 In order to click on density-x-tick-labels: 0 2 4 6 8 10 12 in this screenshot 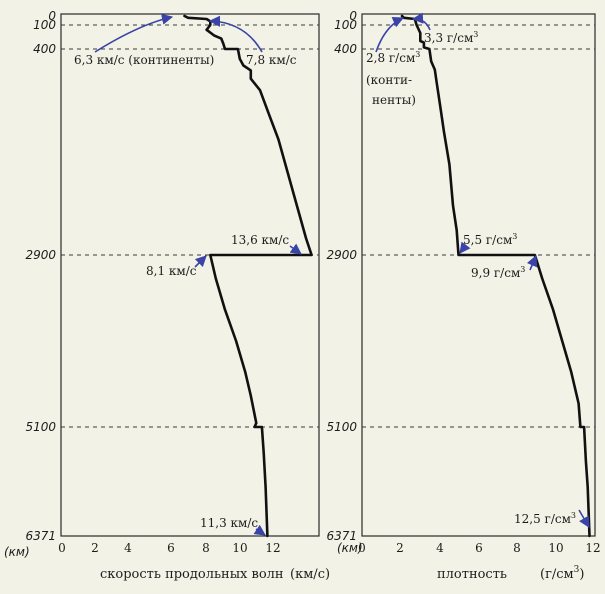, I will do `click(479, 548)`.